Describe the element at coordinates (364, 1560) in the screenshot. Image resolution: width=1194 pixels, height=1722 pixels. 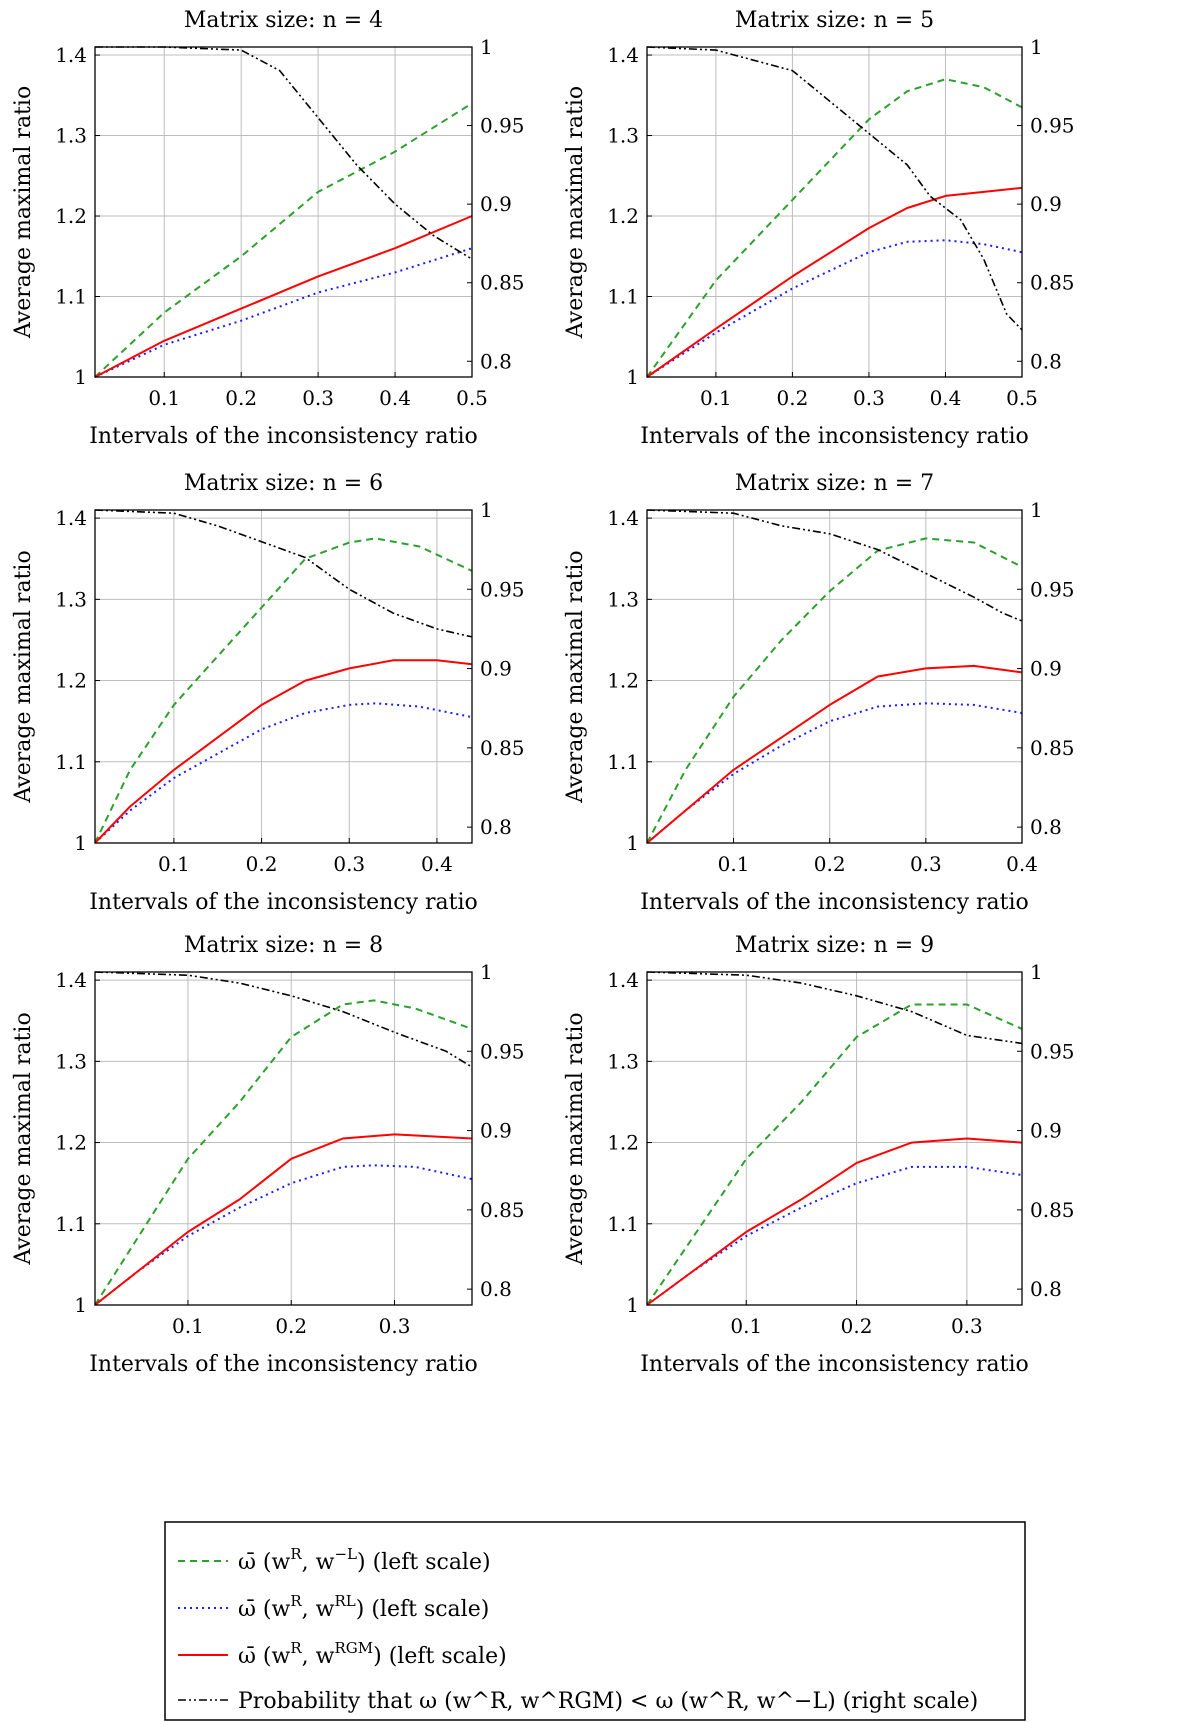
I see `legend-green-label: ω̄ (wR, w−L) (left scale)` at that location.